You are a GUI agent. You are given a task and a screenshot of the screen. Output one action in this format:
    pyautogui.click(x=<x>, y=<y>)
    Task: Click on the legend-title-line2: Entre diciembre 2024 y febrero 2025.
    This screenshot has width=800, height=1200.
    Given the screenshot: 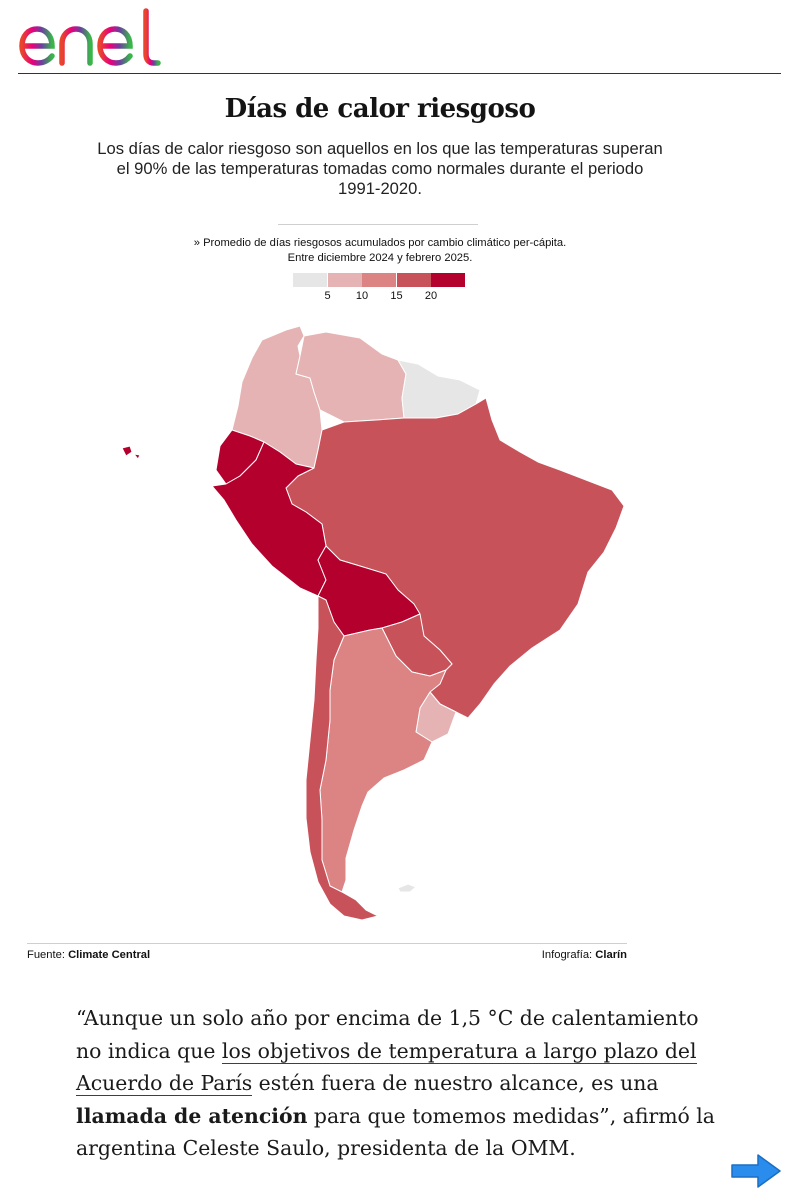 What is the action you would take?
    pyautogui.click(x=380, y=258)
    